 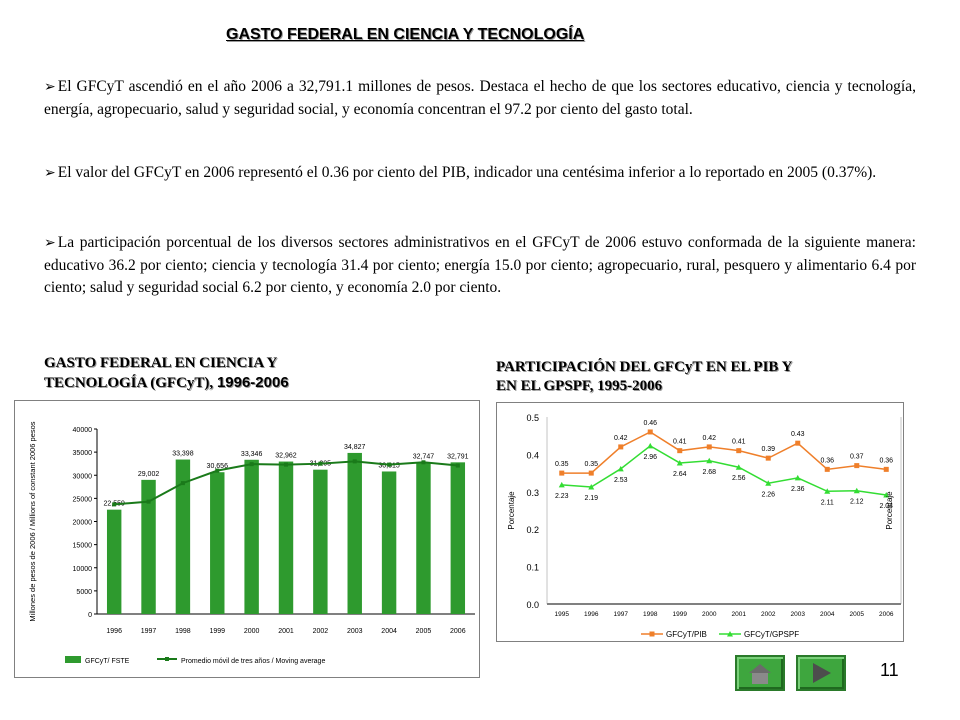 I want to click on gpspf-value-label: 2.19, so click(x=591, y=498).